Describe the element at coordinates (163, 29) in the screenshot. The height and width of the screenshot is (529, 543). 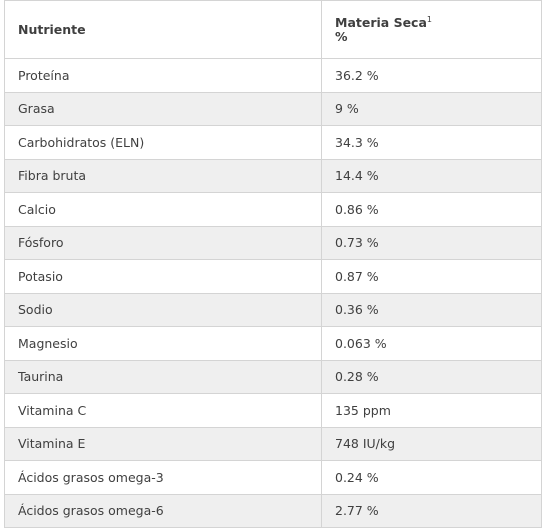
I see `header-nutrient: Nutriente` at that location.